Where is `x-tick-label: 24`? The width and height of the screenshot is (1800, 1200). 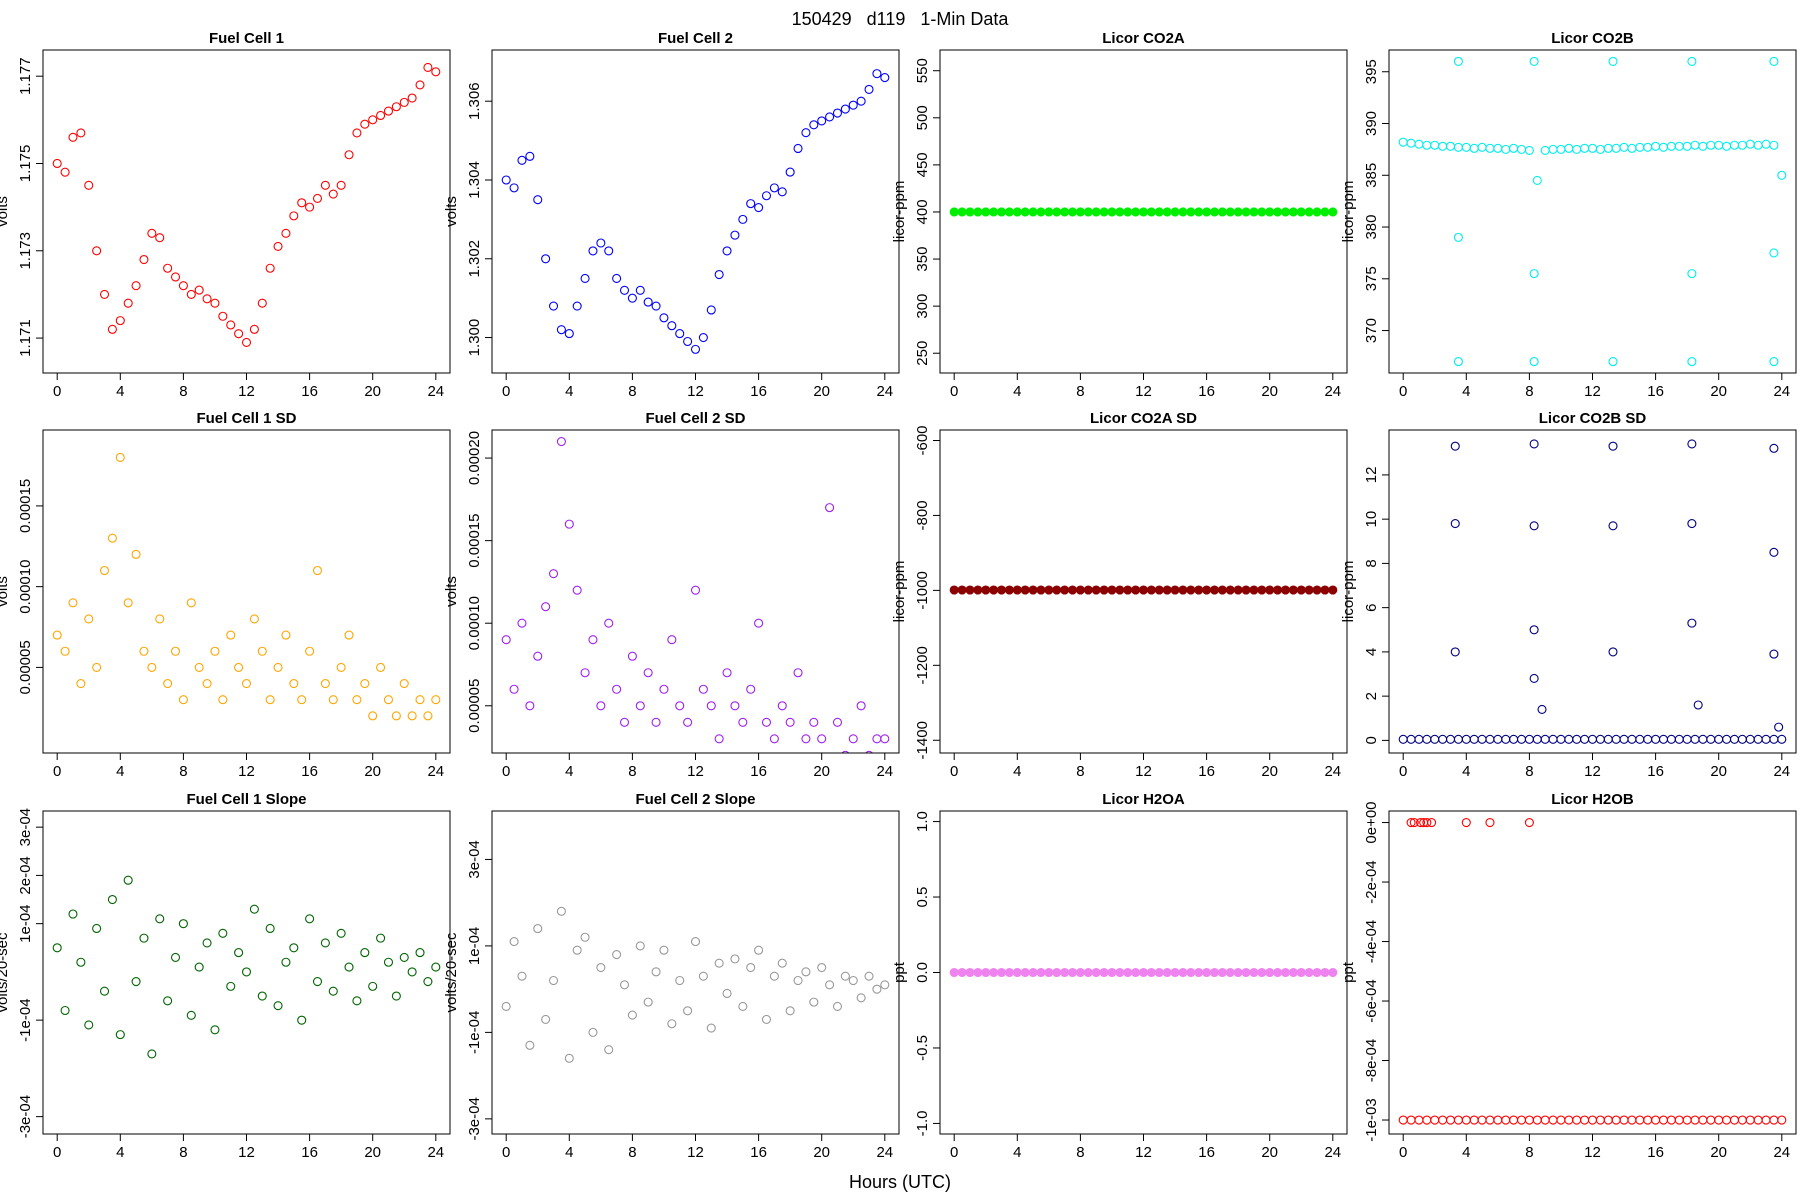
x-tick-label: 24 is located at coordinates (435, 771).